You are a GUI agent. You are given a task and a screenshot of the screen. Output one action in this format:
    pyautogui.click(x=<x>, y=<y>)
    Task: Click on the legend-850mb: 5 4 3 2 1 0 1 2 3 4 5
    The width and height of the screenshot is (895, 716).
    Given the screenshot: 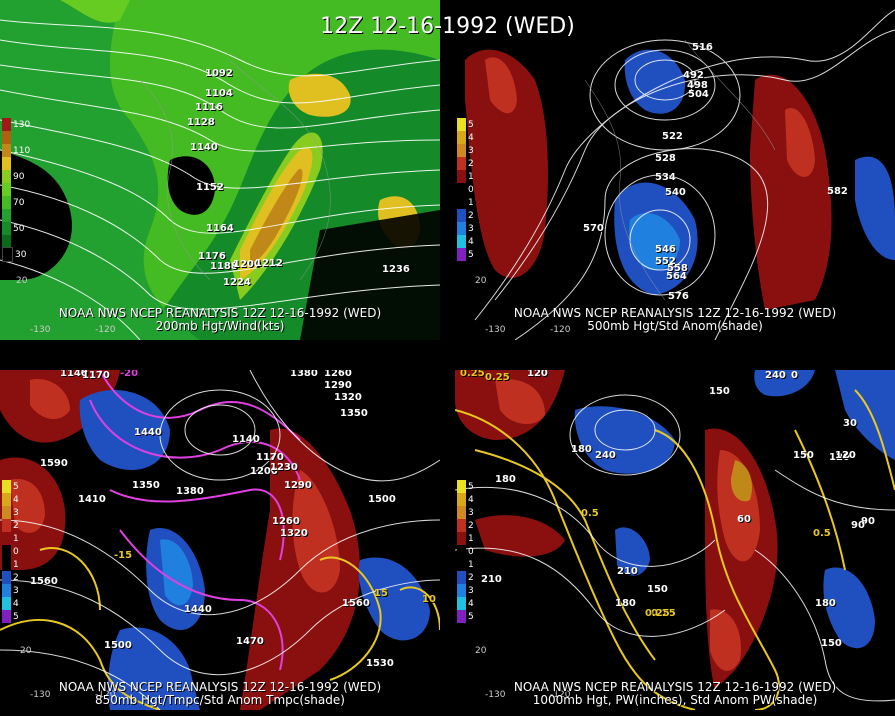 What is the action you would take?
    pyautogui.click(x=10, y=551)
    